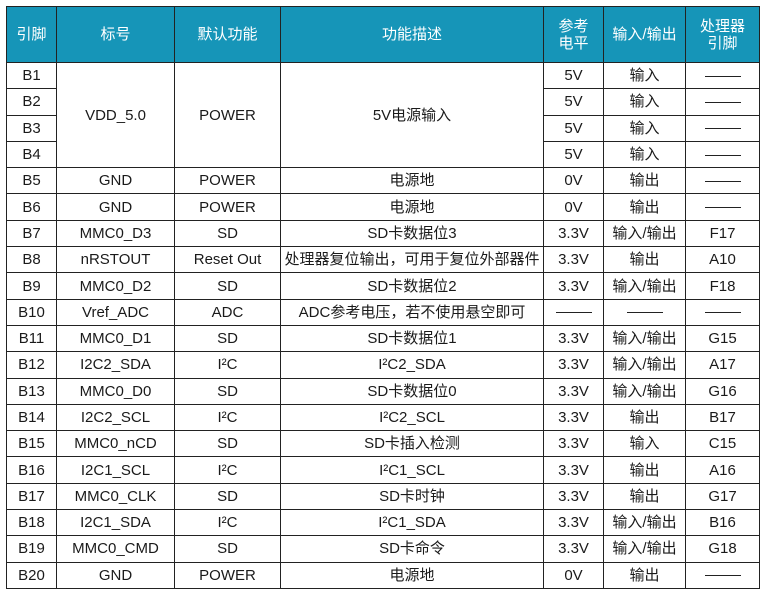  I want to click on table-row: B10 Vref_ADC ADC ADC参考电压，若不使用悬空即可, so click(383, 312).